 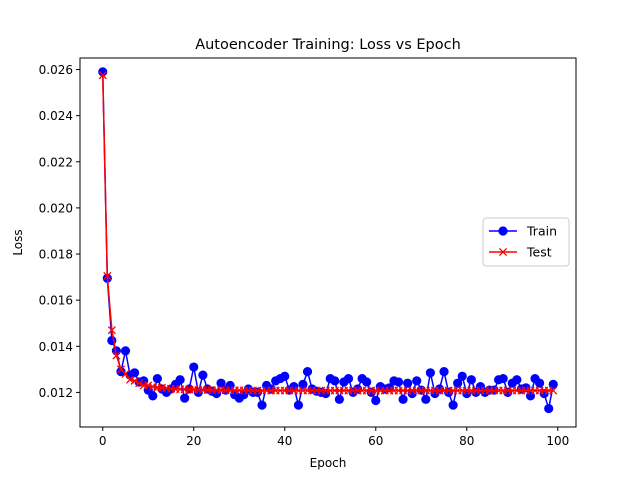 What do you see at coordinates (539, 252) in the screenshot?
I see `legend-label-test: Test` at bounding box center [539, 252].